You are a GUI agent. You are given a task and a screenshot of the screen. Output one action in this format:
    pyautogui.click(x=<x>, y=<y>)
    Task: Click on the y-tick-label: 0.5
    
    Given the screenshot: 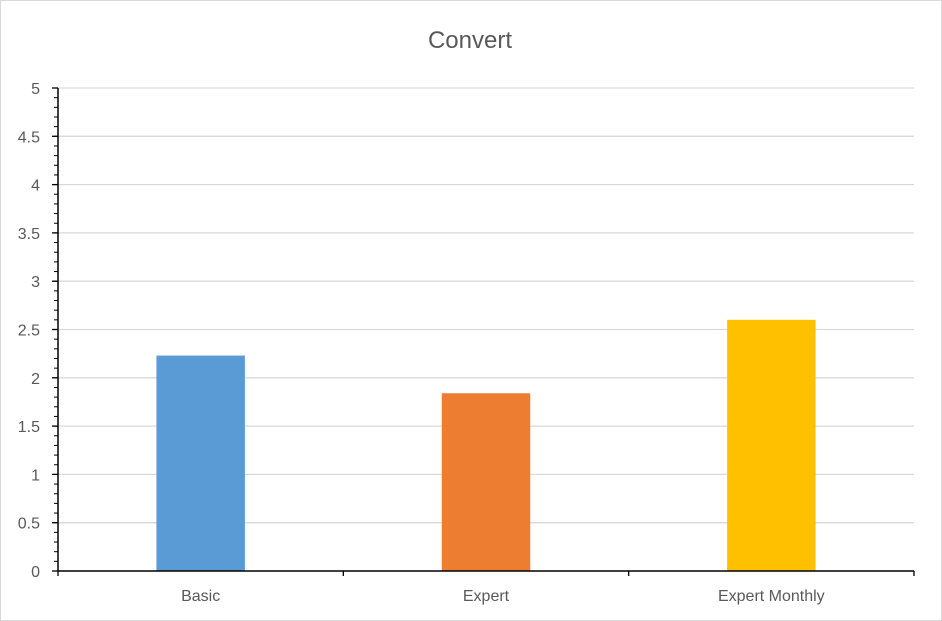 What is the action you would take?
    pyautogui.click(x=29, y=524)
    